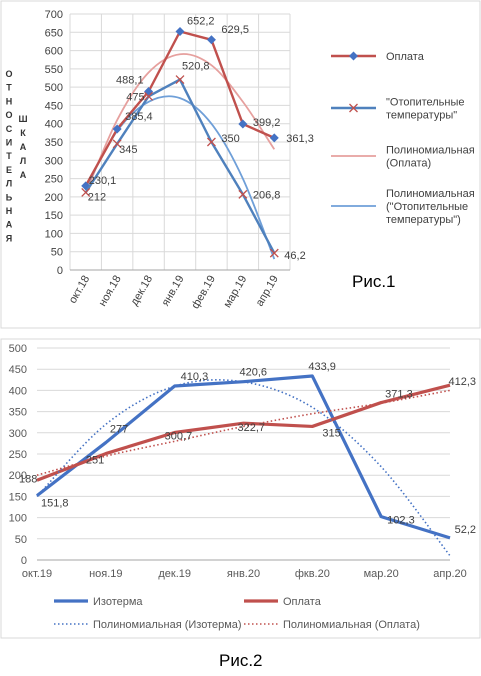 Image resolution: width=481 pixels, height=676 pixels. I want to click on chart-1-y-tick-label: 150, so click(54, 216).